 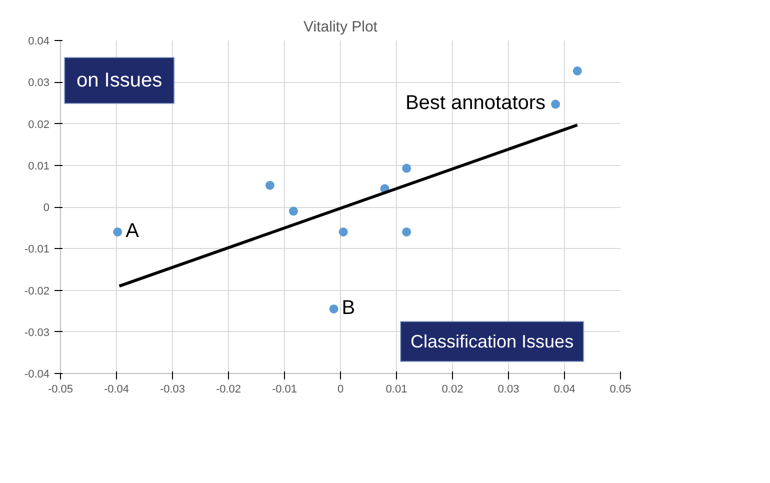 What do you see at coordinates (133, 231) in the screenshot?
I see `annotation: A` at bounding box center [133, 231].